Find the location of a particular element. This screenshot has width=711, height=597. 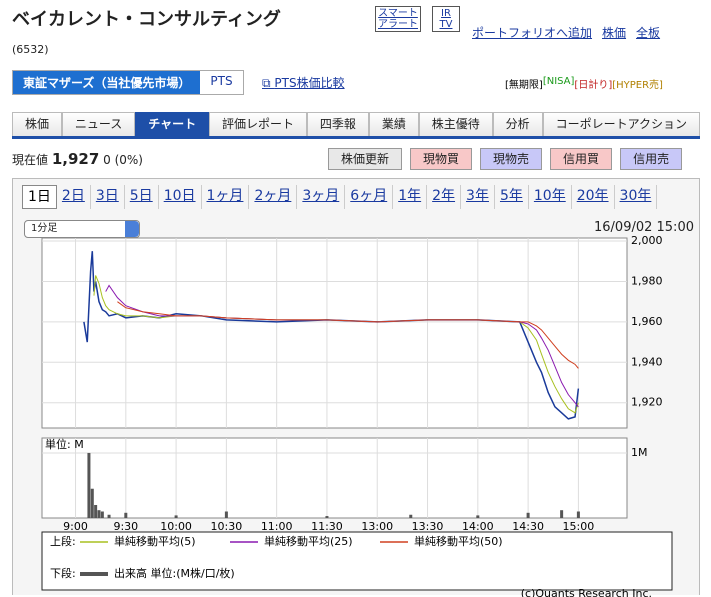

market-tab: 東証マザーズ（当社優先市場） is located at coordinates (107, 82).